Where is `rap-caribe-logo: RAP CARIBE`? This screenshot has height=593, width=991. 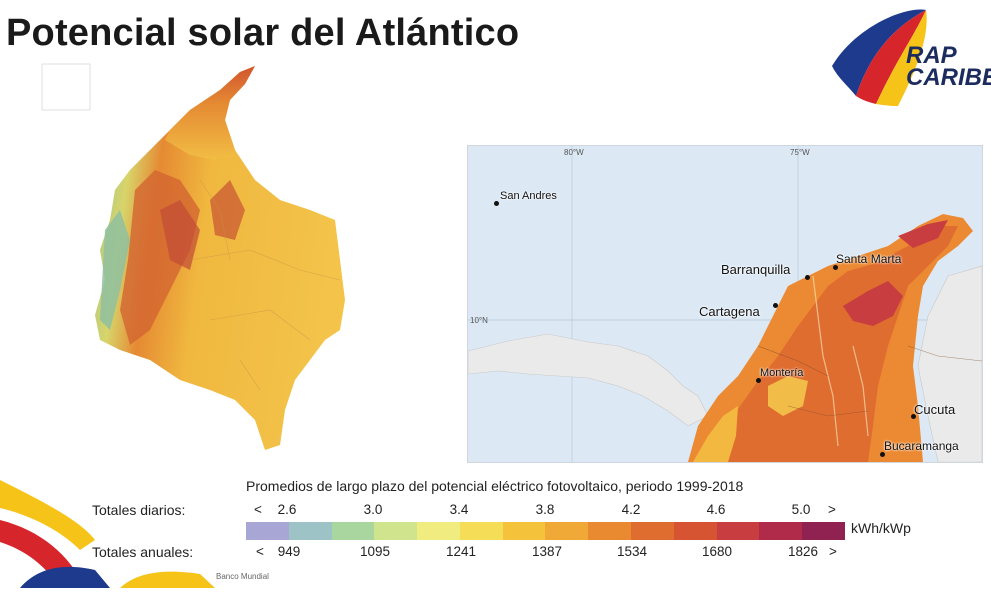
rap-caribe-logo: RAP CARIBE is located at coordinates (908, 57).